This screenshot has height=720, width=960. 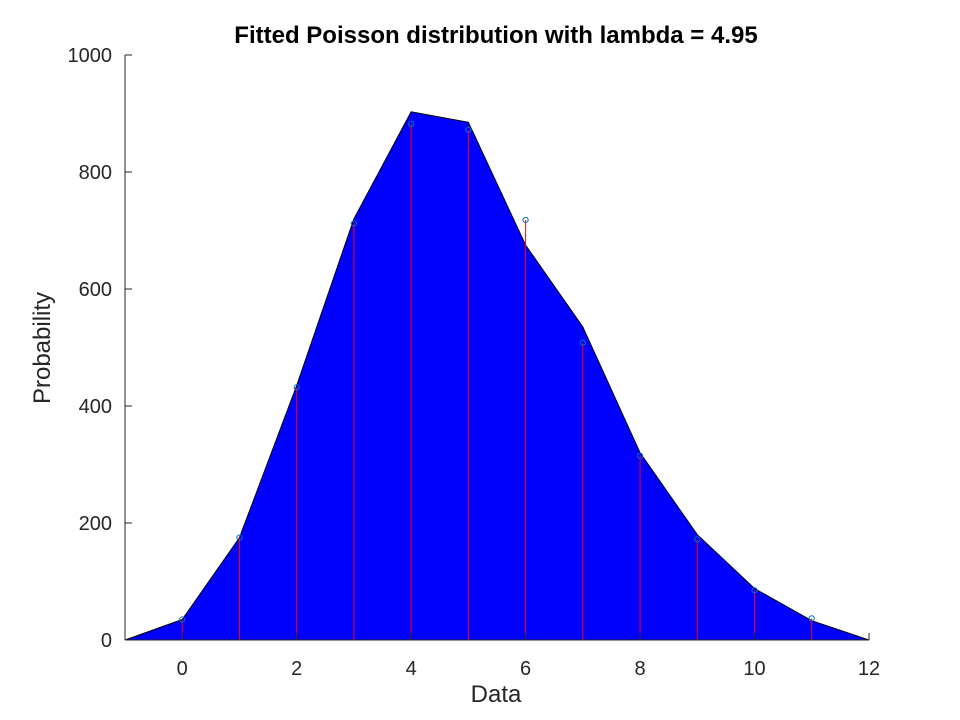 I want to click on x-tick-label: 4, so click(x=411, y=669).